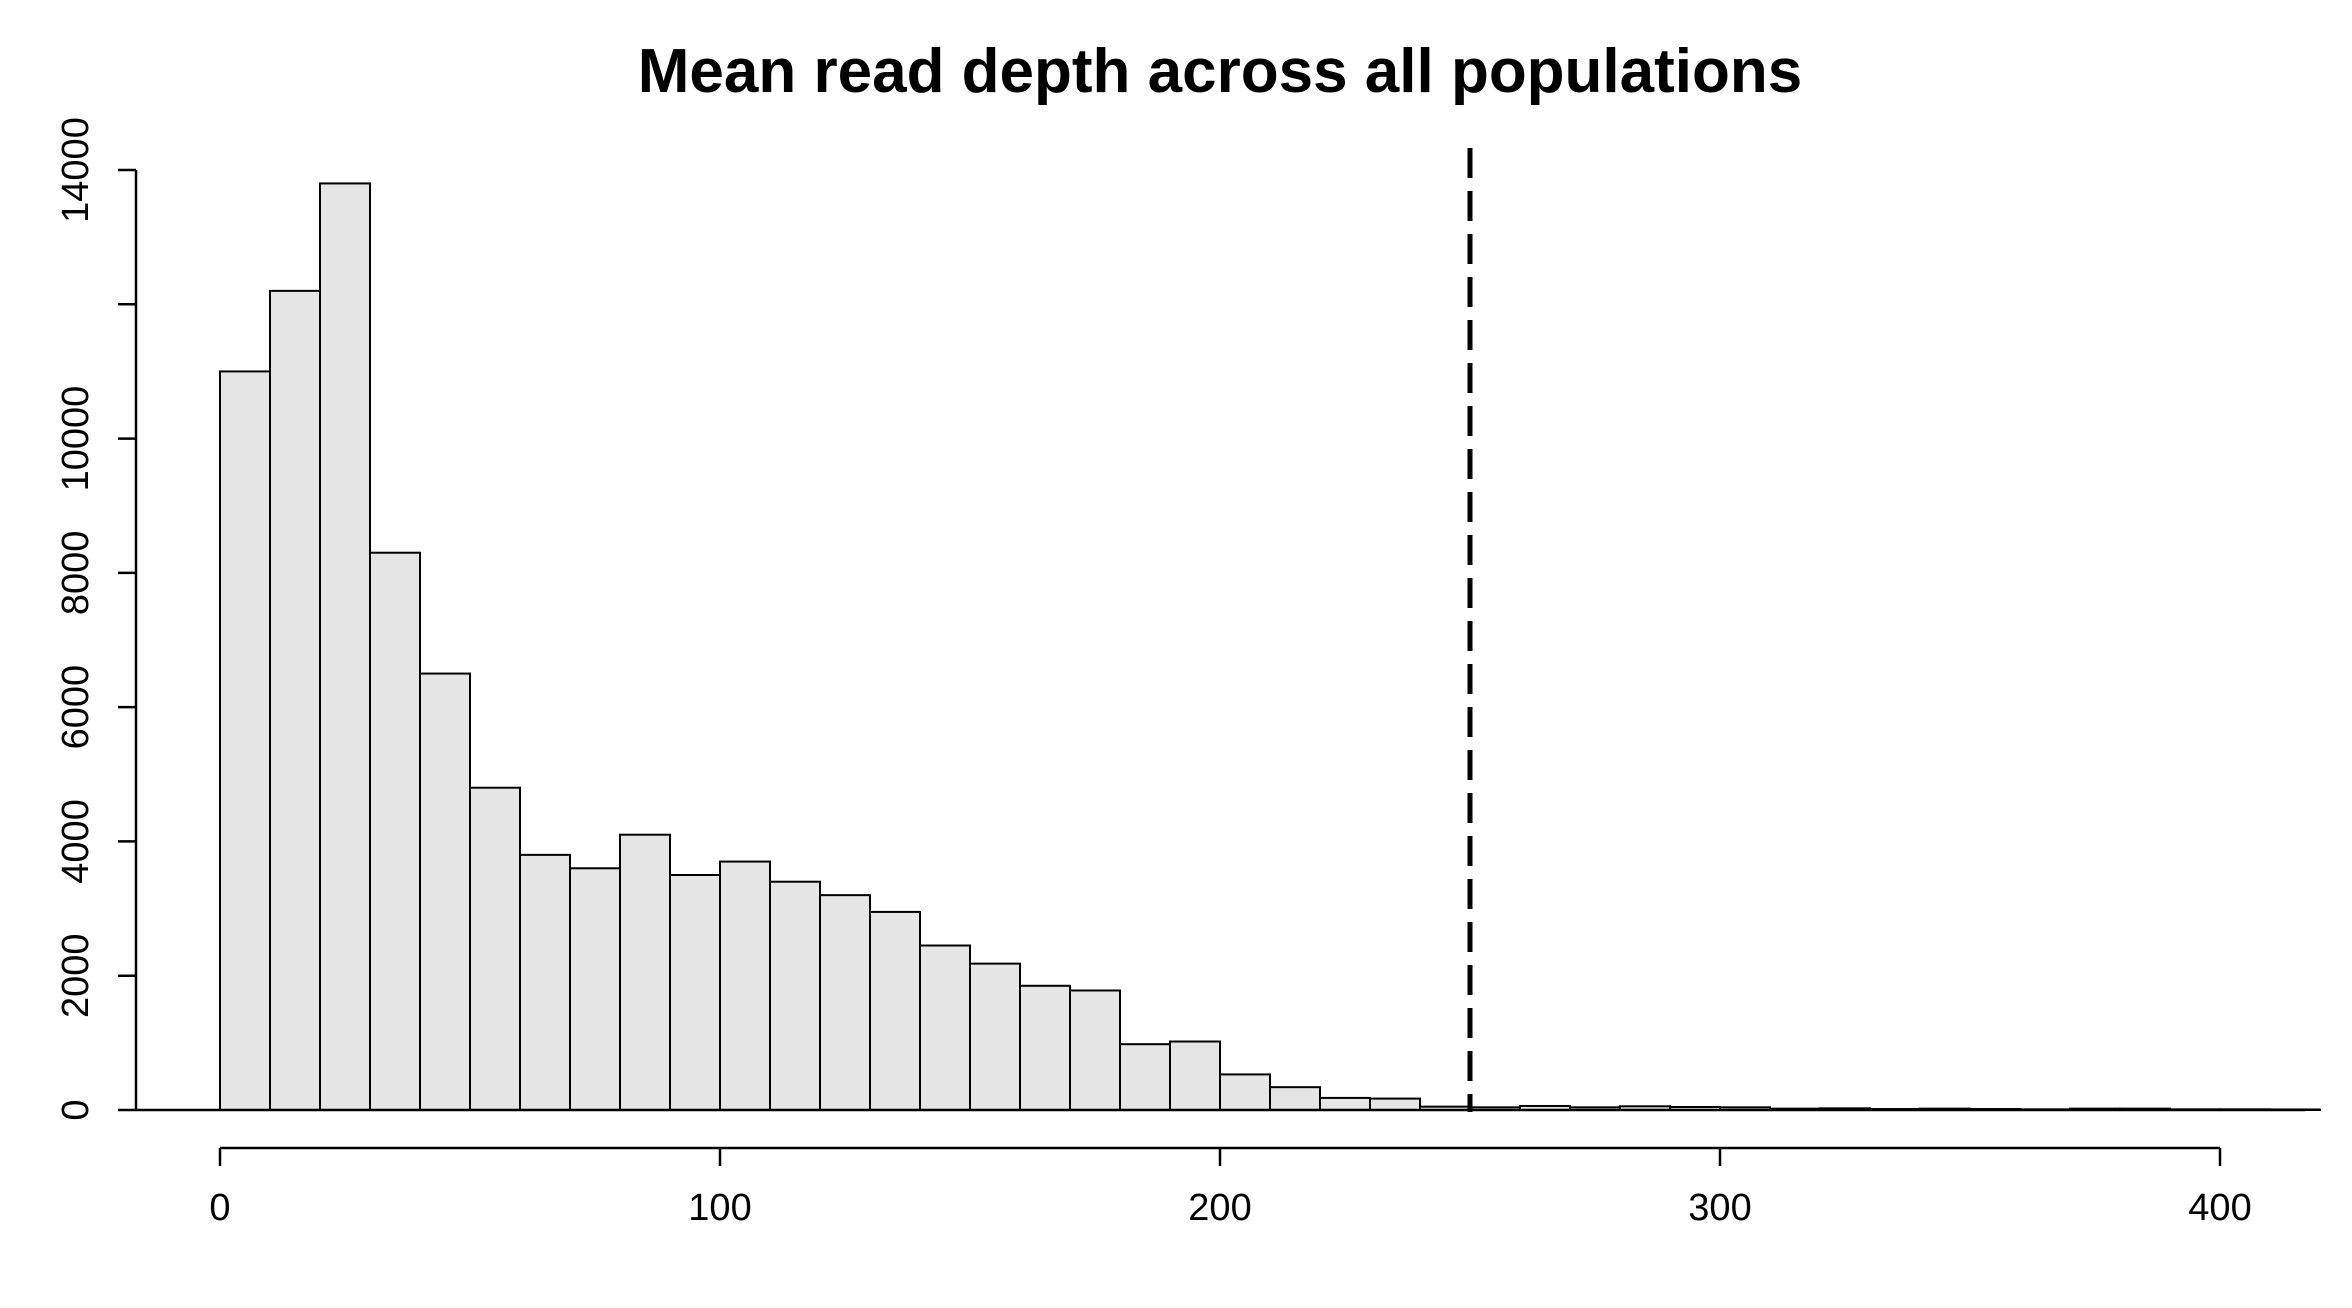 This screenshot has width=2352, height=1308. What do you see at coordinates (76, 975) in the screenshot?
I see `y-tick-label: 2000` at bounding box center [76, 975].